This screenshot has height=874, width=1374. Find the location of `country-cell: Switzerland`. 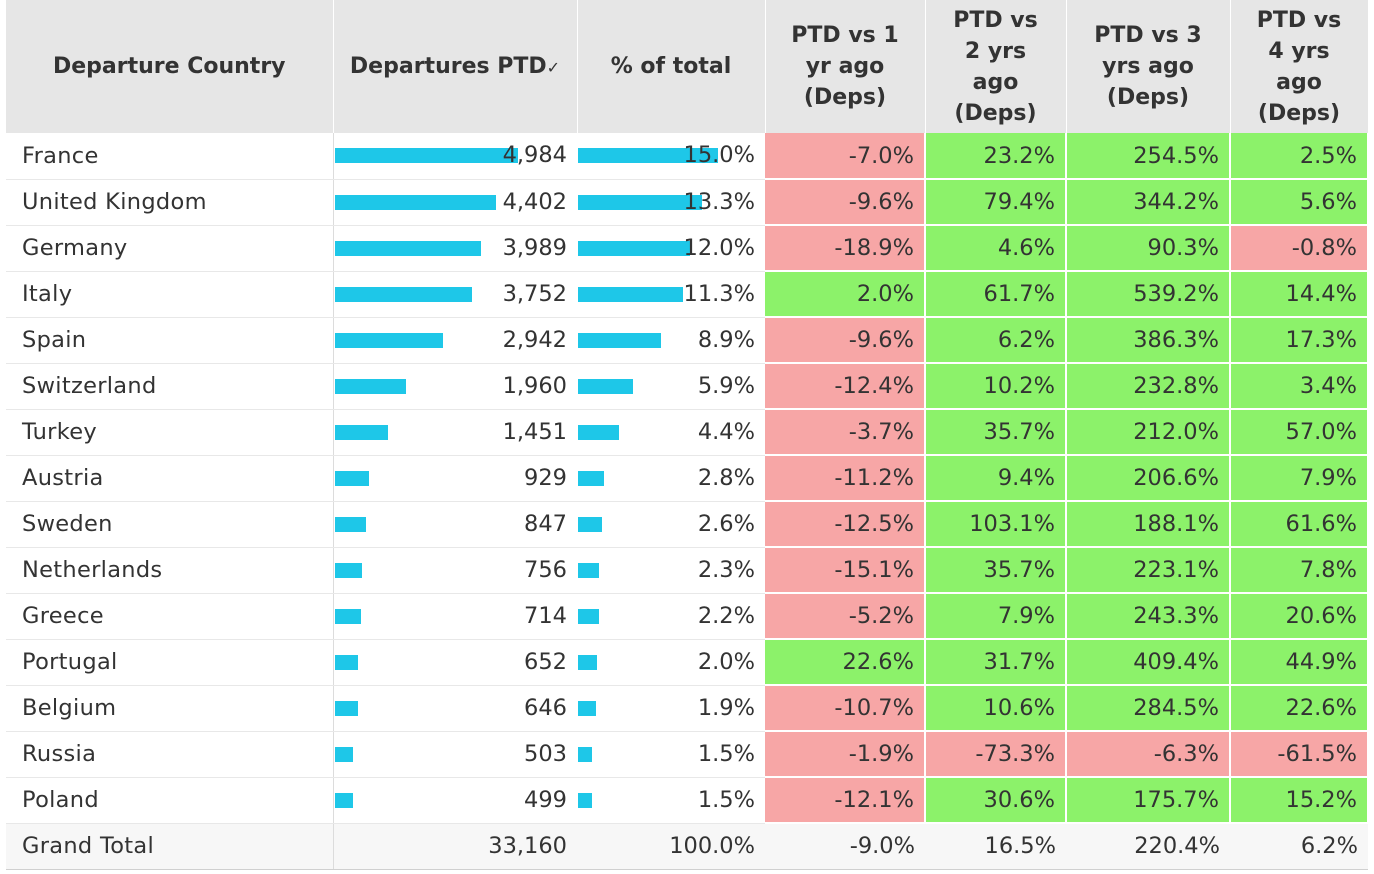

country-cell: Switzerland is located at coordinates (169, 386).